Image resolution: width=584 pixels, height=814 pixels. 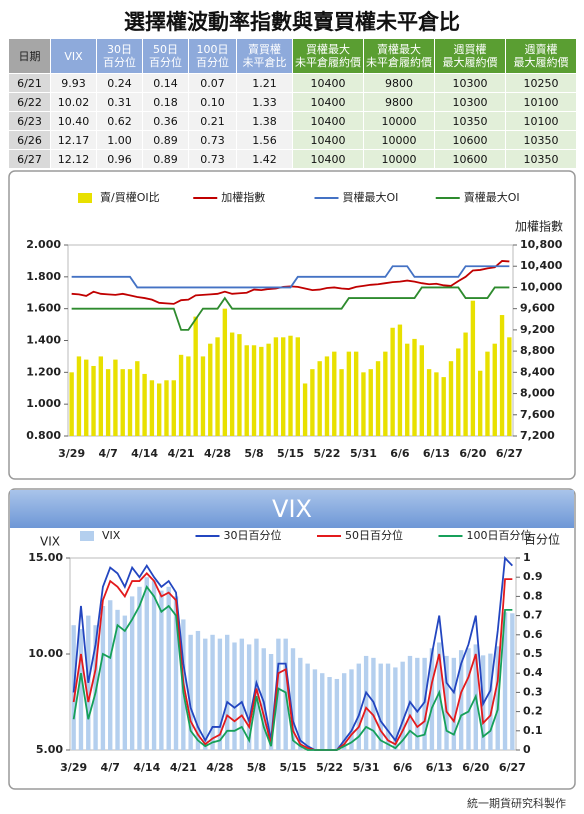 I want to click on y2-tick-label: 10,400, so click(x=541, y=265).